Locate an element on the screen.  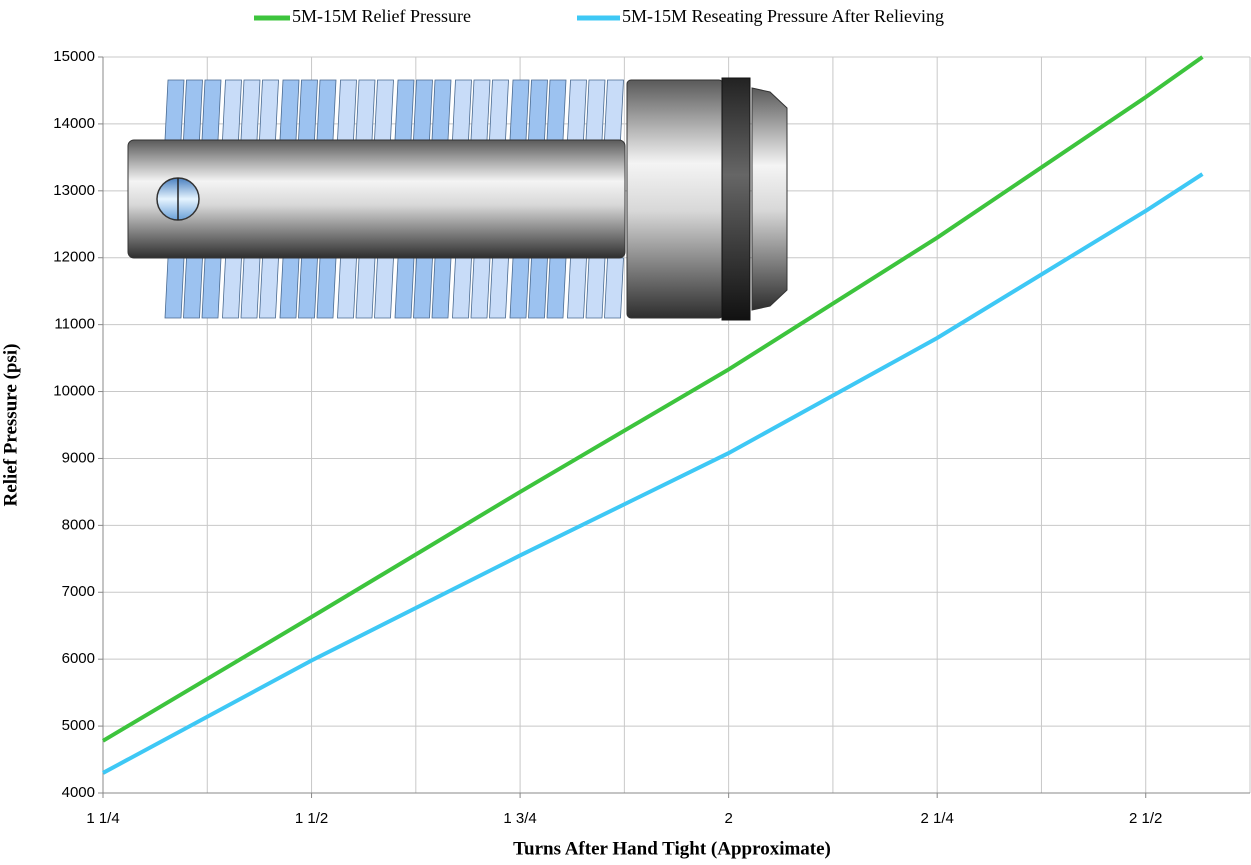
y-axis-label: Relief Pressure (psi) is located at coordinates (10, 425).